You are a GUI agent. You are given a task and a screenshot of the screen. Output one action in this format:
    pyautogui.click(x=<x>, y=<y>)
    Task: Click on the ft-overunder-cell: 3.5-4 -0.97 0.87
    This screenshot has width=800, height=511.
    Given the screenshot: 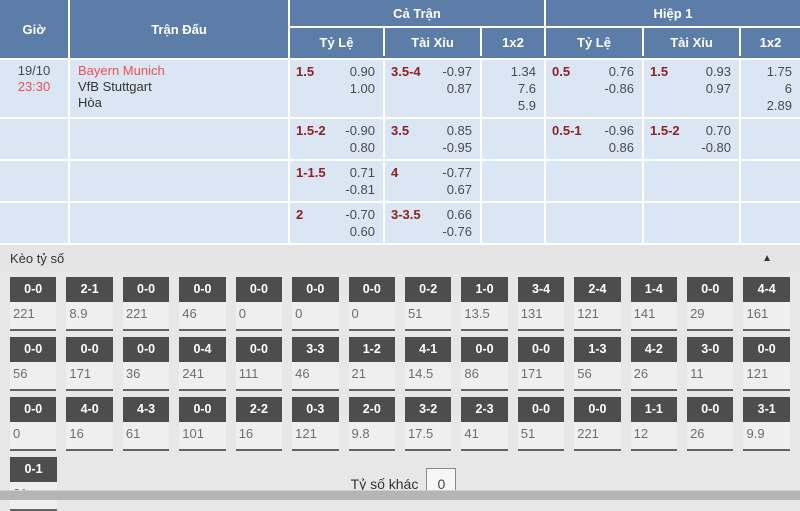 What is the action you would take?
    pyautogui.click(x=433, y=88)
    